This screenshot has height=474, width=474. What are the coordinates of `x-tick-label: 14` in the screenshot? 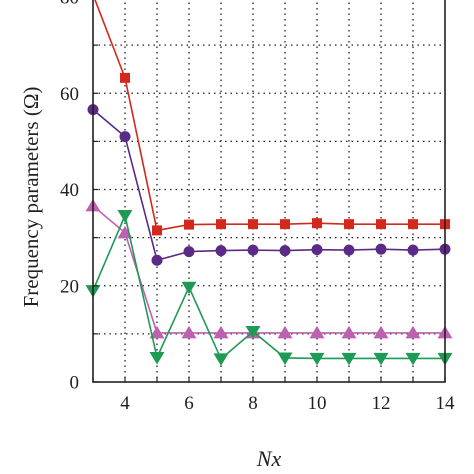 It's located at (446, 403).